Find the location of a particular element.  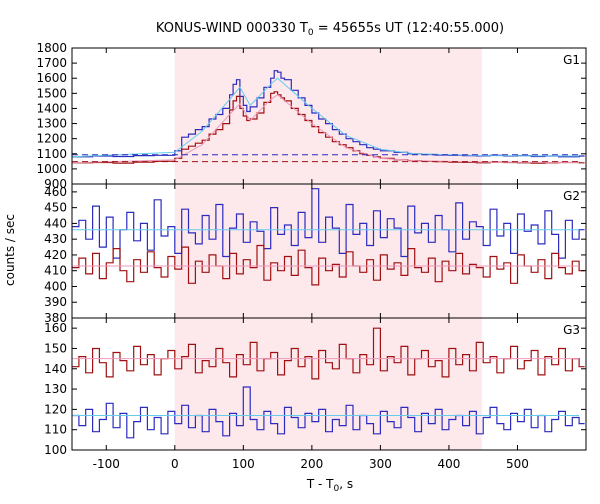

y-tick-label: 440 is located at coordinates (55, 223).